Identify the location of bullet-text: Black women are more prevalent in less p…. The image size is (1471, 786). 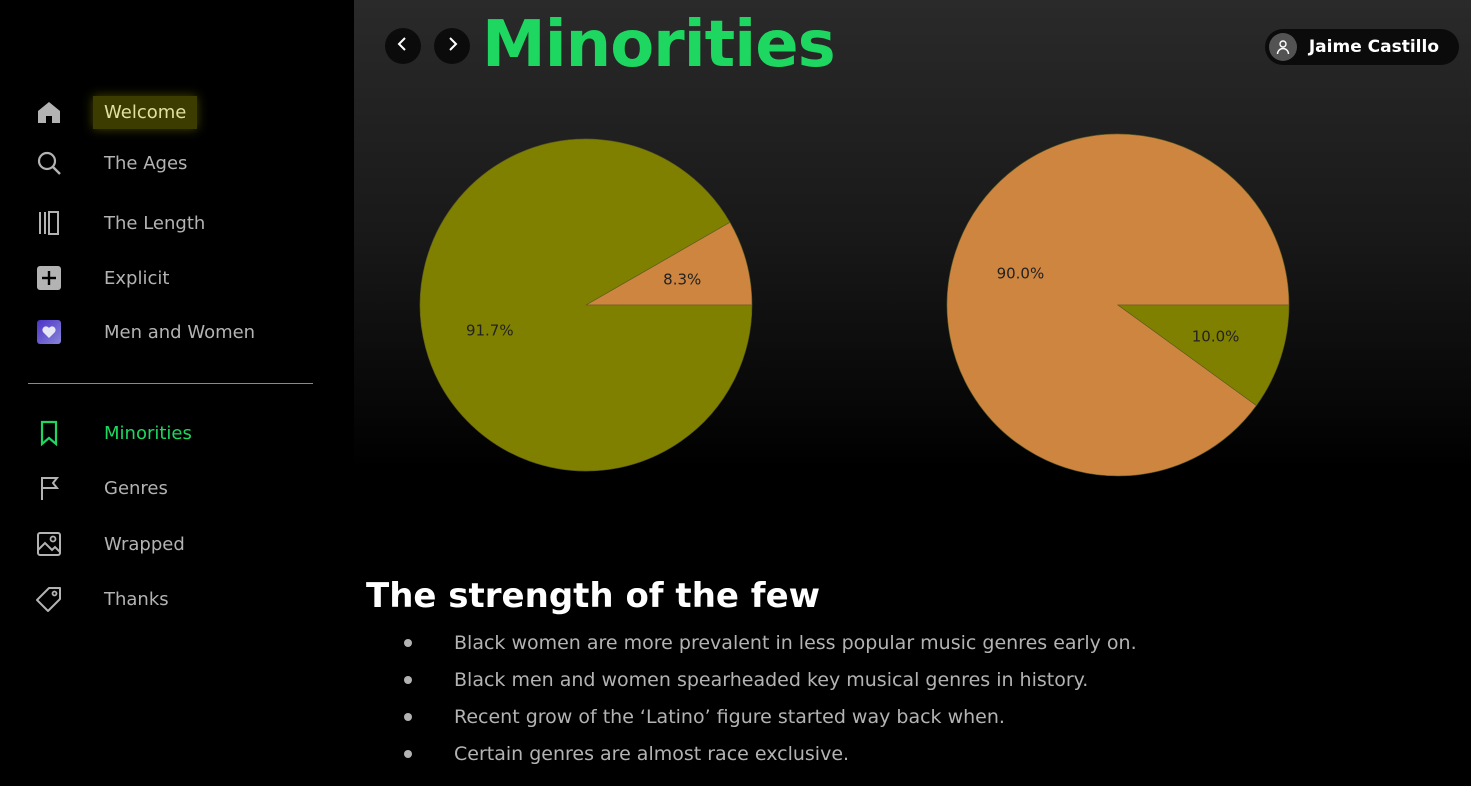
(795, 642).